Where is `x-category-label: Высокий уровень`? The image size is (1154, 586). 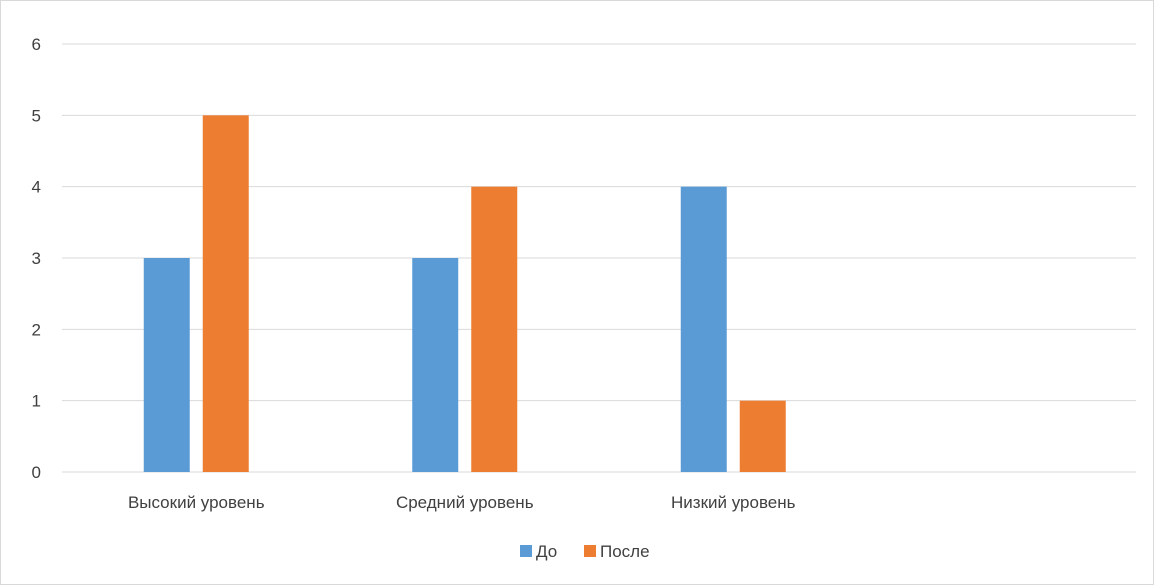
x-category-label: Высокий уровень is located at coordinates (196, 502).